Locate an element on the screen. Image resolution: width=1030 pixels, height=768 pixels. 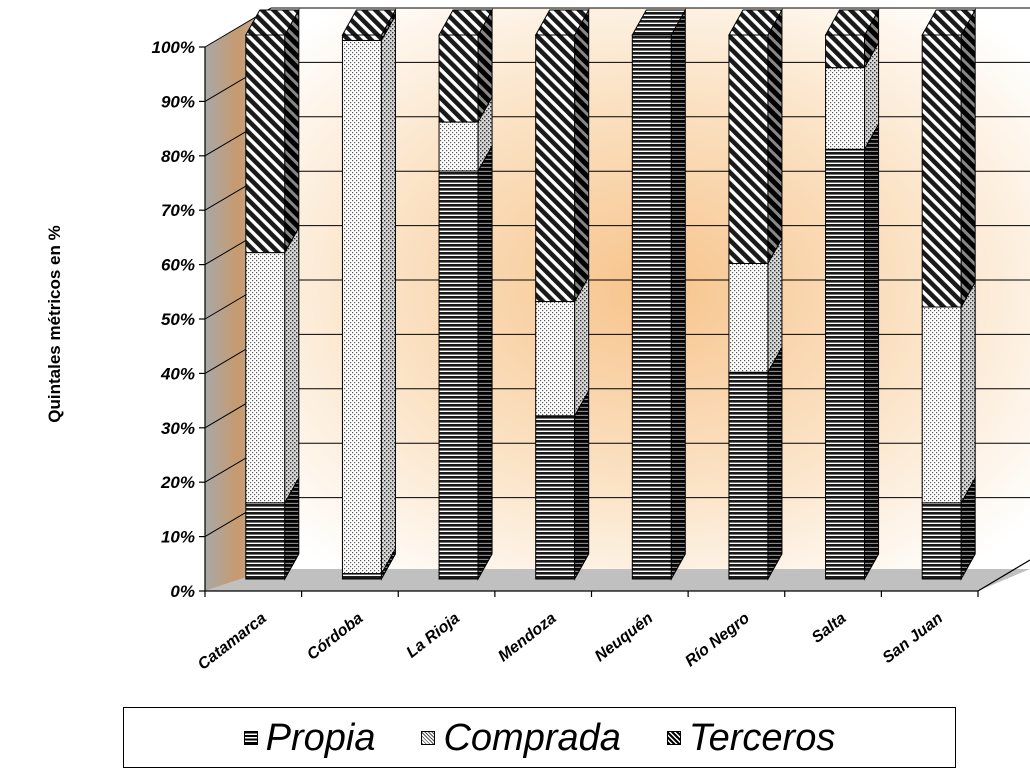
y-tick-label: 80% is located at coordinates (178, 156).